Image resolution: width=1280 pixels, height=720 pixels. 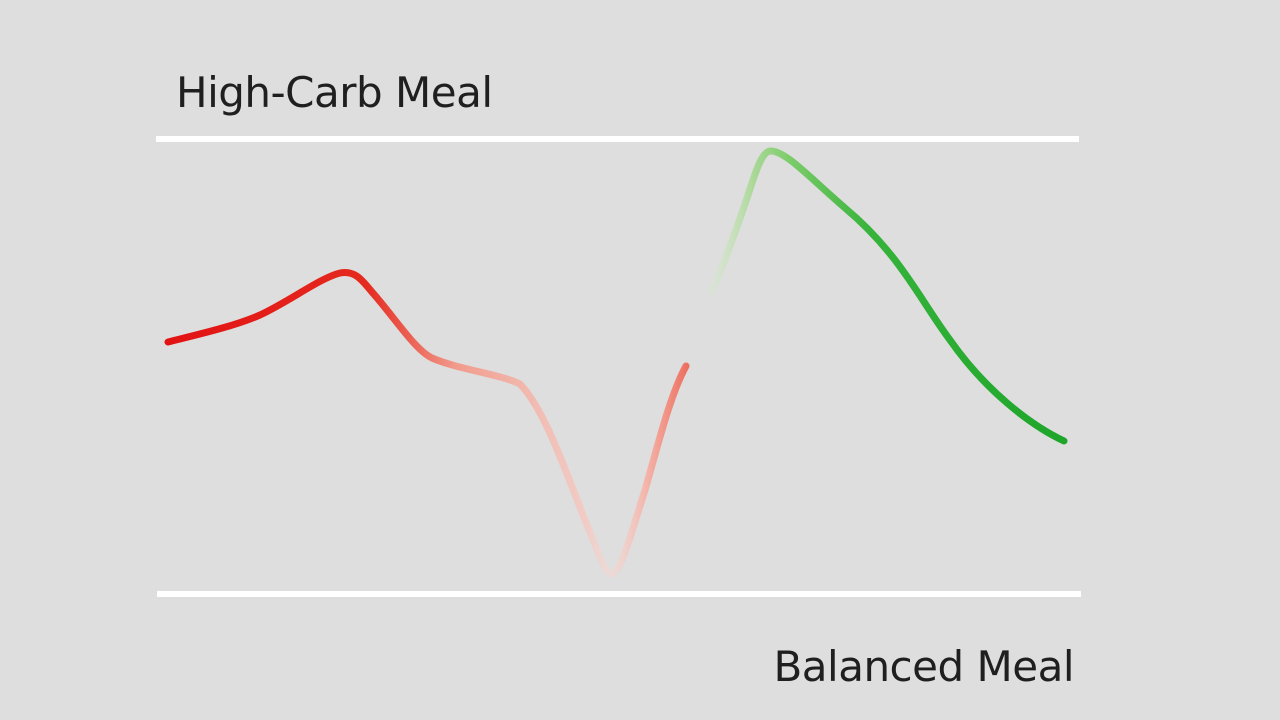 What do you see at coordinates (334, 92) in the screenshot?
I see `high-carb-meal-label: High-Carb Meal` at bounding box center [334, 92].